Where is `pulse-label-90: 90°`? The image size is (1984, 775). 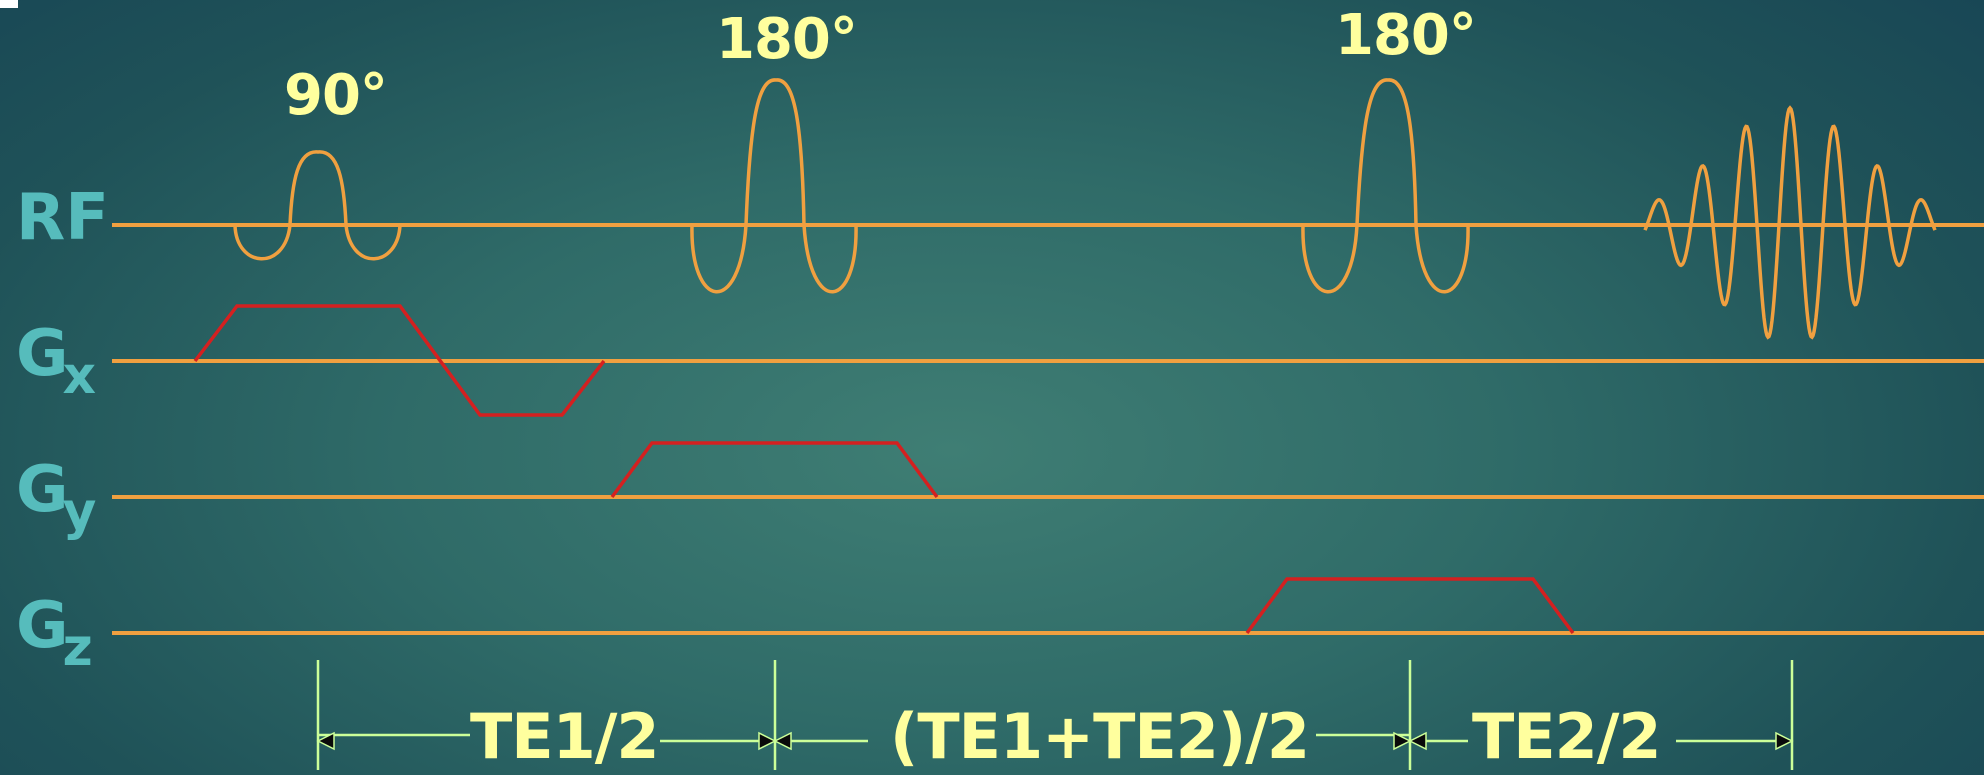
pulse-label-90: 90° is located at coordinates (336, 95).